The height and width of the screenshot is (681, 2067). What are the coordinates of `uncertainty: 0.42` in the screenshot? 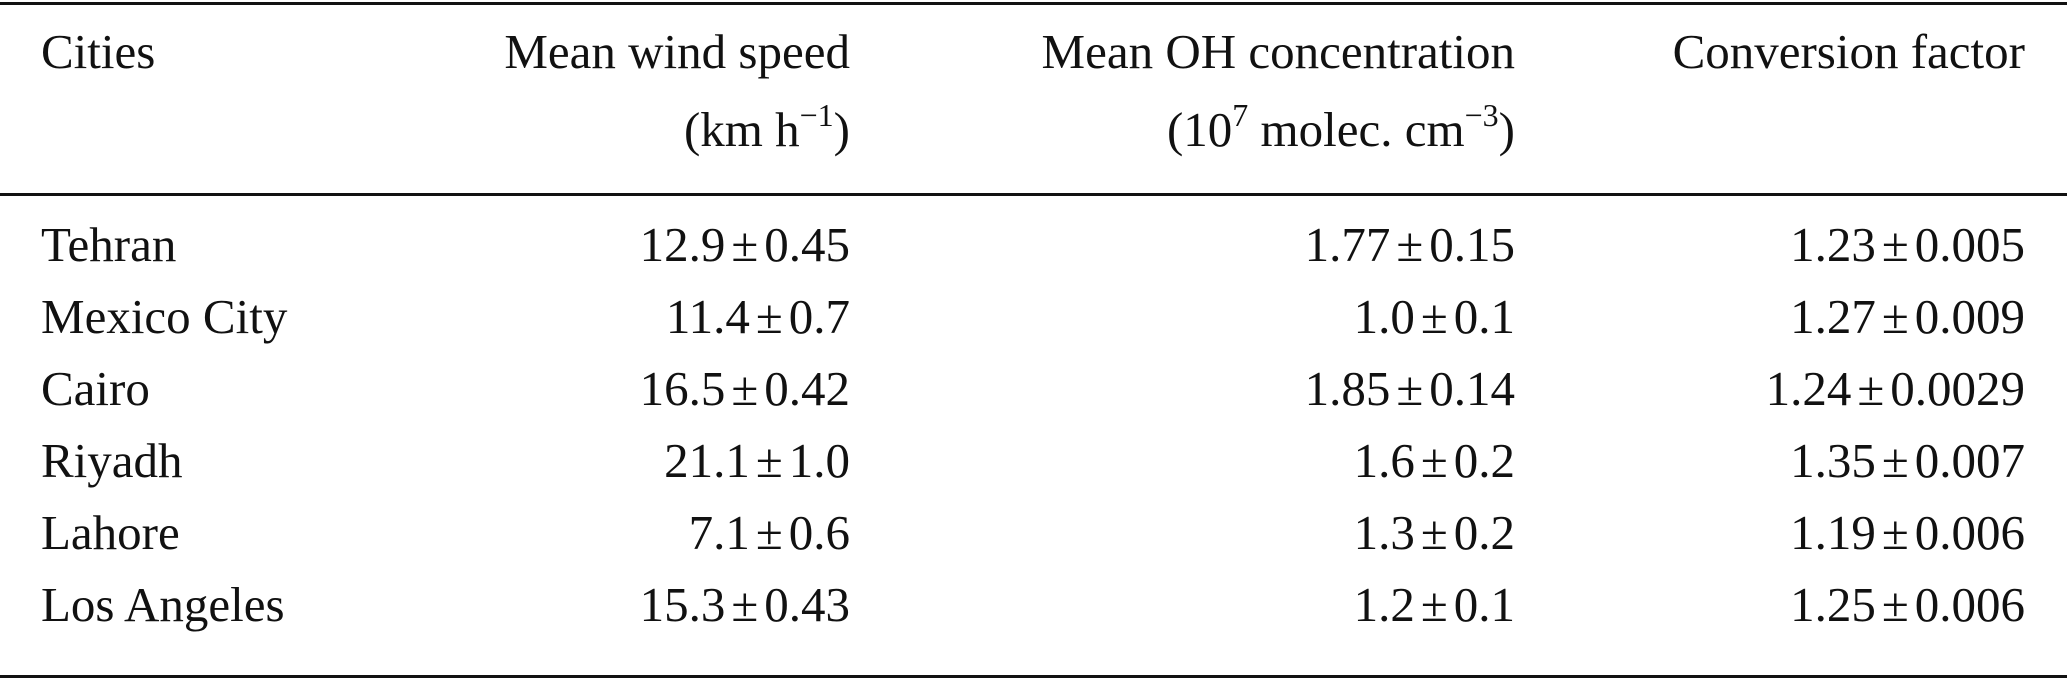 It's located at (807, 388).